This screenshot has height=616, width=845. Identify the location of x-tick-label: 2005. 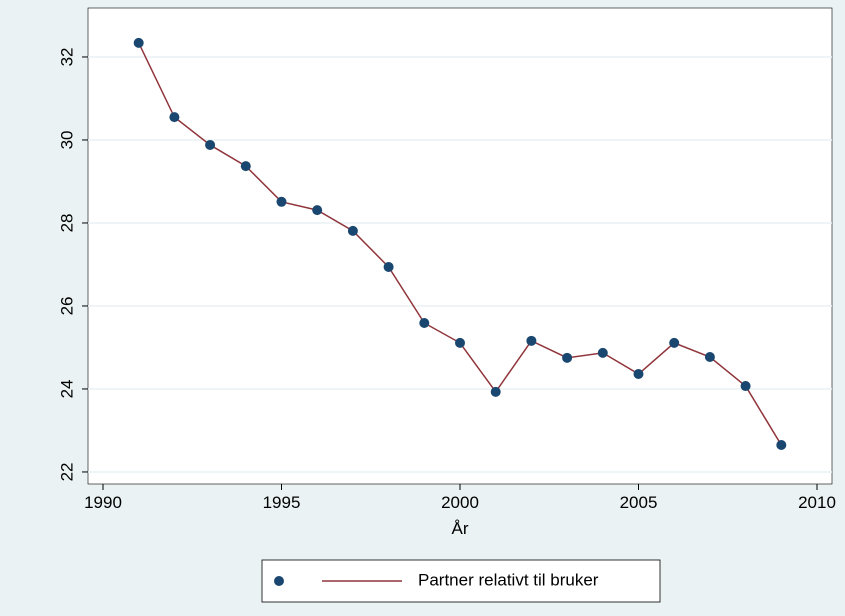
(639, 502).